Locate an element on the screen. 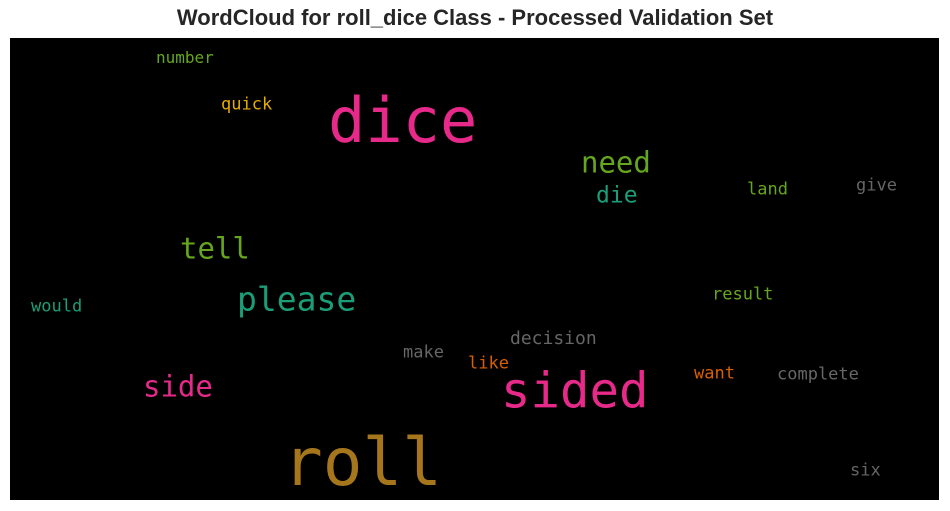 This screenshot has height=511, width=950. word-roll: roll is located at coordinates (362, 462).